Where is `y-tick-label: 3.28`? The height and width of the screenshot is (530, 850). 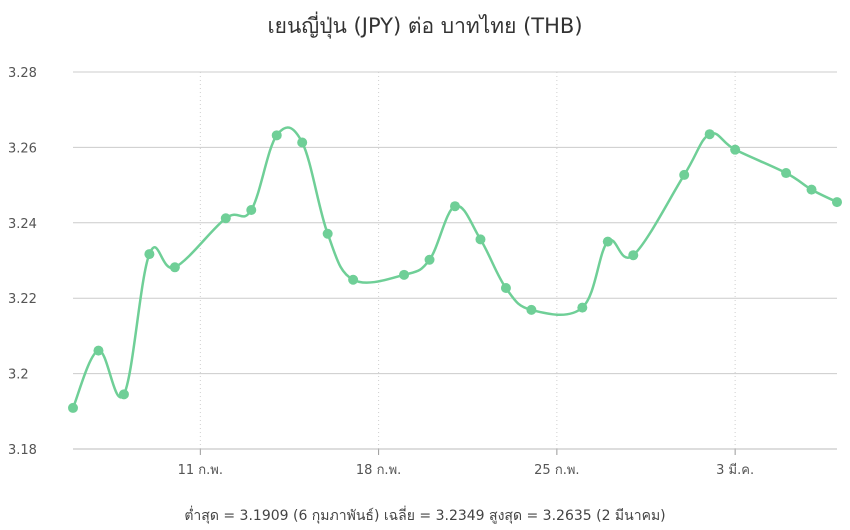 y-tick-label: 3.28 is located at coordinates (22, 73).